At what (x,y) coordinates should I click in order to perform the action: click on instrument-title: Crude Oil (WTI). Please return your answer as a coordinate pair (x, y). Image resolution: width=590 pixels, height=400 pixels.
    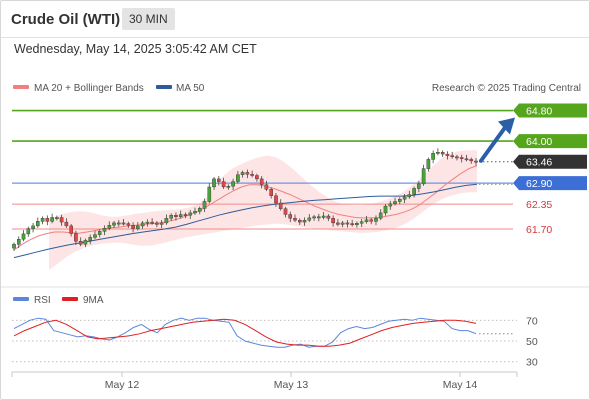
    Looking at the image, I should click on (66, 19).